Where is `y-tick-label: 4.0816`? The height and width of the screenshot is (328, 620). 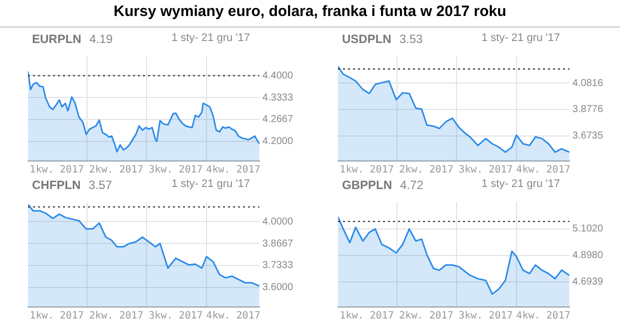
y-tick-label: 4.0816 is located at coordinates (588, 83).